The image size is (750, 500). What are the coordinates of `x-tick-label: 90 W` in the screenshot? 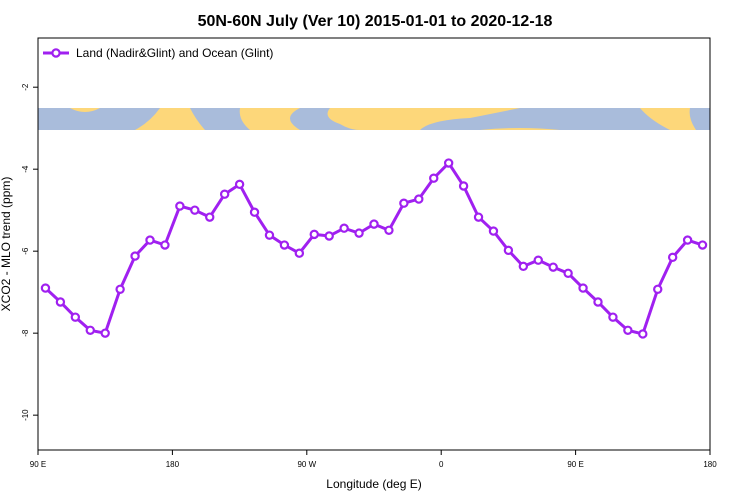 It's located at (306, 464).